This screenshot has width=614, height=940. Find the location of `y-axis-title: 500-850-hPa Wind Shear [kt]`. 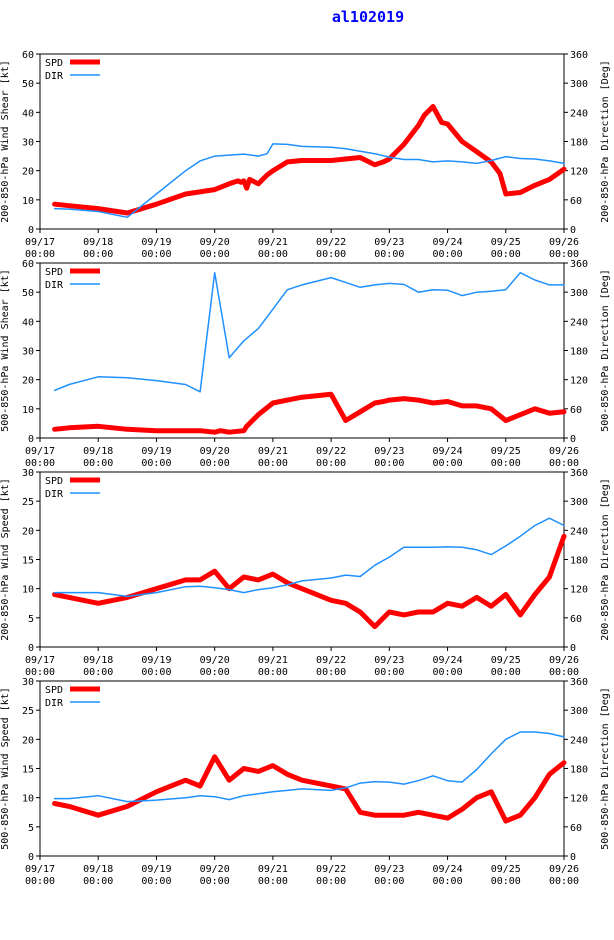

y-axis-title: 500-850-hPa Wind Shear [kt] is located at coordinates (5, 350).